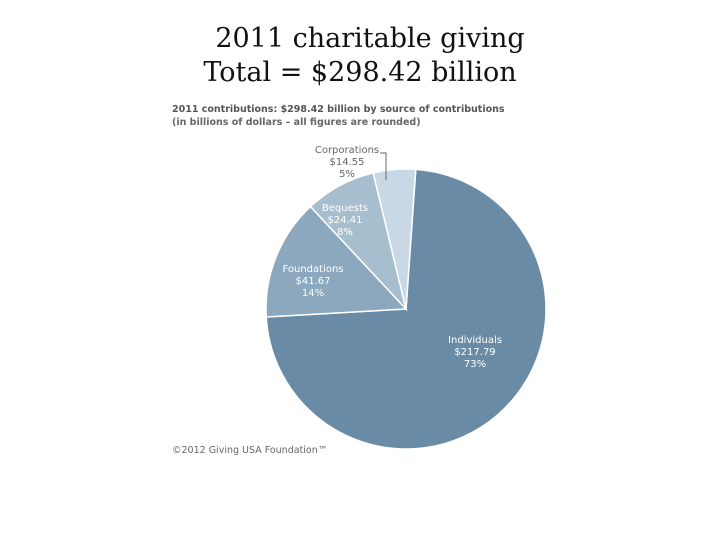  I want to click on label-bequests-percent: 8%, so click(345, 232).